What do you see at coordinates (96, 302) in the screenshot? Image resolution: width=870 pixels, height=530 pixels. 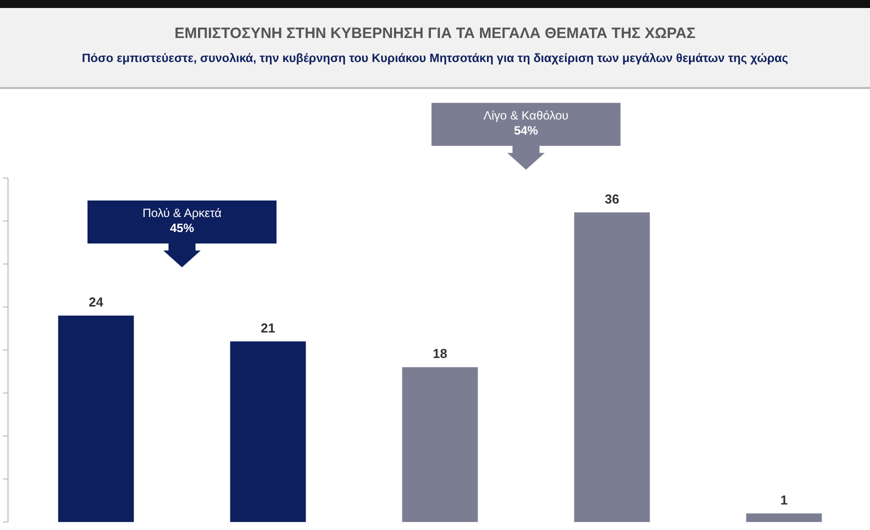 I see `data-label: 24` at bounding box center [96, 302].